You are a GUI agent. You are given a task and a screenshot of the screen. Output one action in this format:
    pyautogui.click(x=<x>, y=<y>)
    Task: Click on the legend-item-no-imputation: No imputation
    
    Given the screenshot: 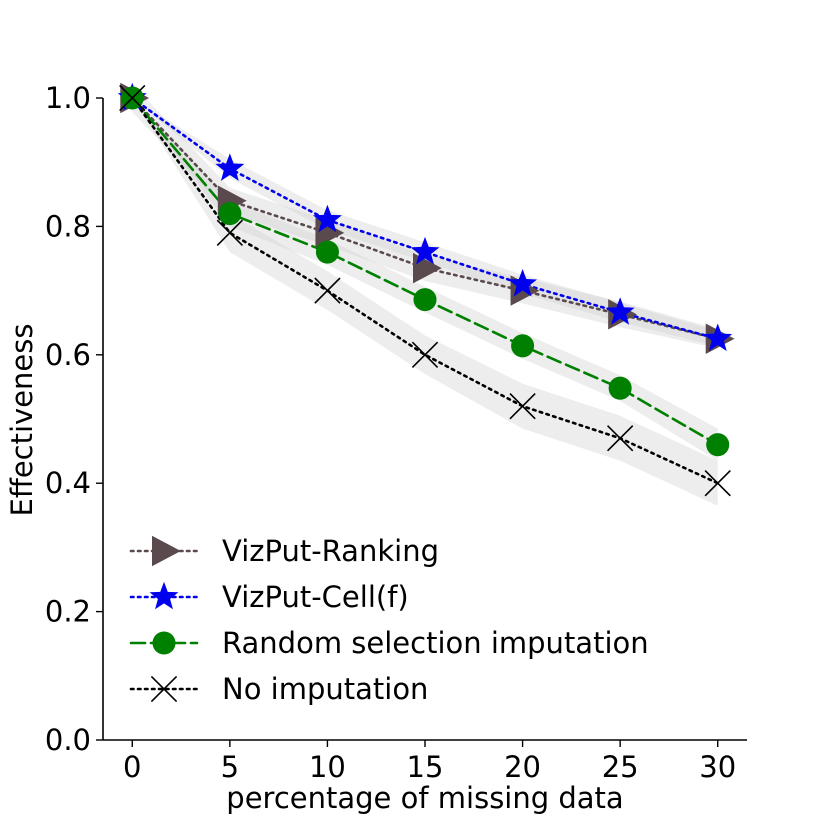 What is the action you would take?
    pyautogui.click(x=278, y=689)
    